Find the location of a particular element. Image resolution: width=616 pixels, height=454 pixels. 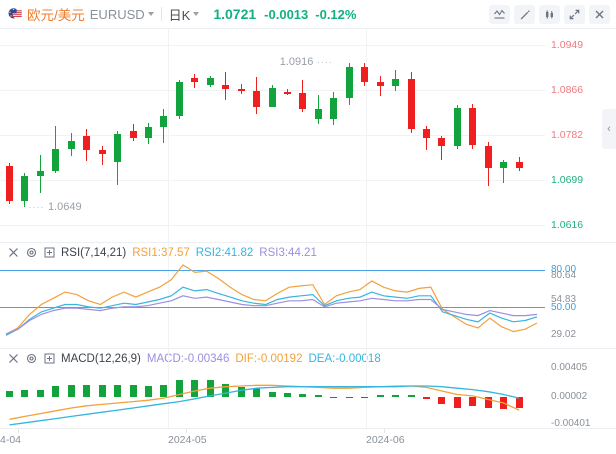

eu-us-flag-icon is located at coordinates (15, 14).